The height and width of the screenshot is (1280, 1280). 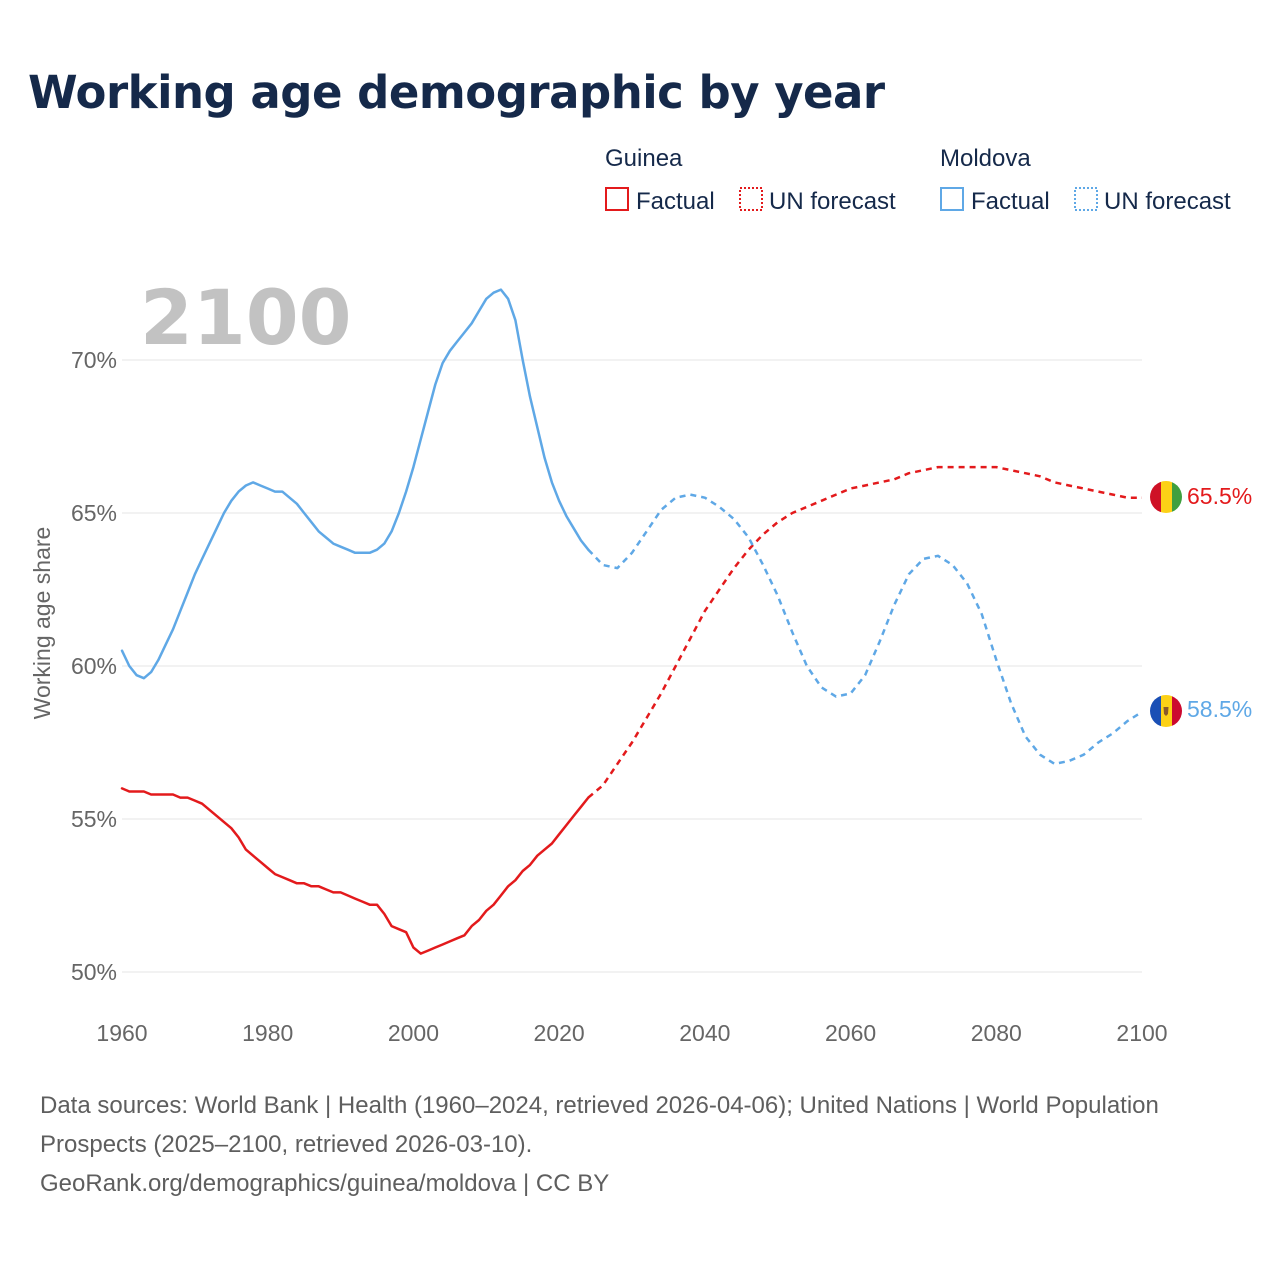 What do you see at coordinates (850, 1033) in the screenshot?
I see `x-tick-label-2060: 2060` at bounding box center [850, 1033].